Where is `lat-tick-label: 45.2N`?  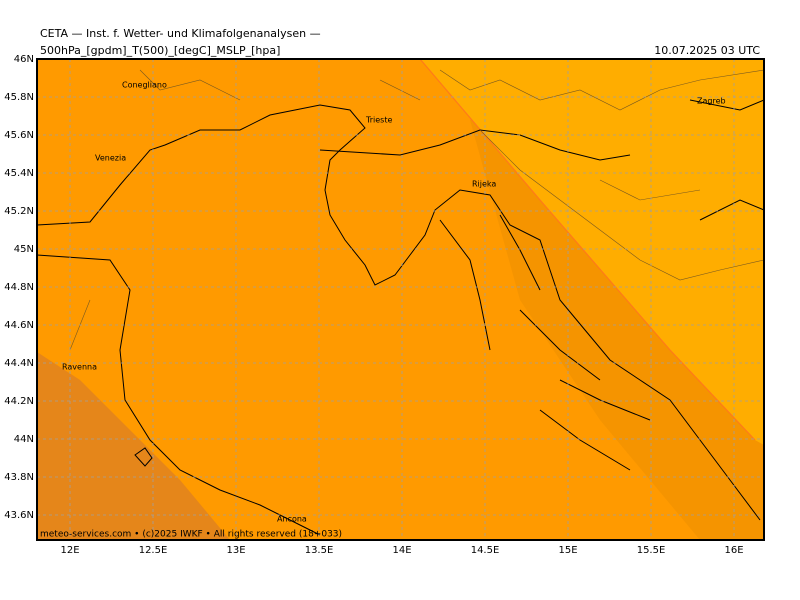 lat-tick-label: 45.2N is located at coordinates (19, 211).